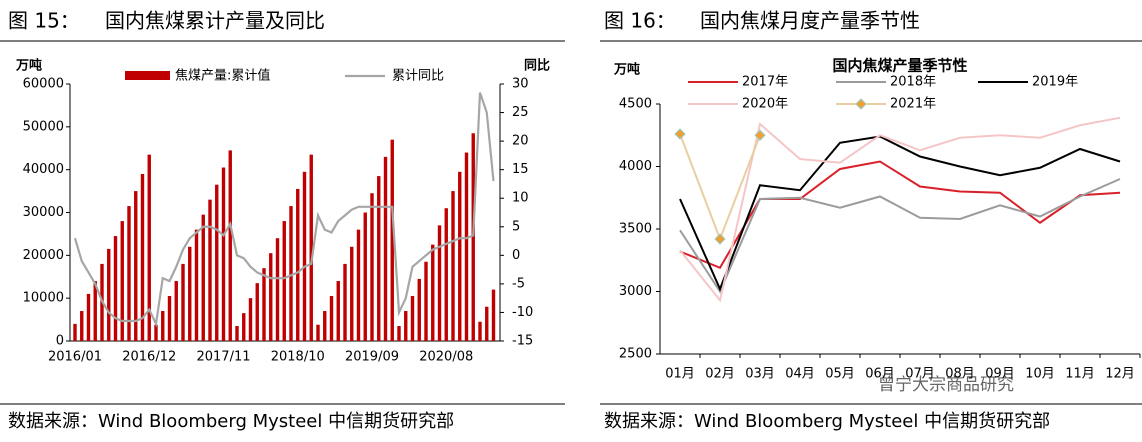  I want to click on legend-label: 累计同比, so click(418, 76).